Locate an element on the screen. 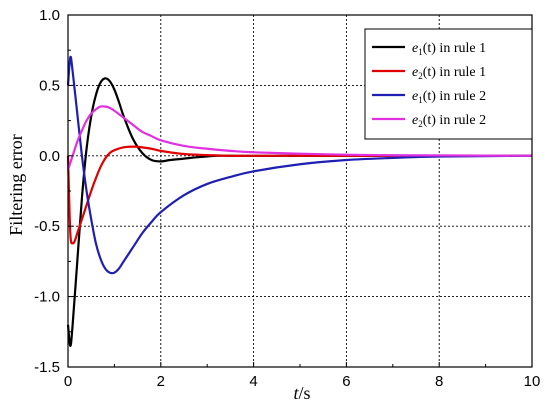 The height and width of the screenshot is (408, 550). y-axis-label: Filtering error is located at coordinates (16, 184).